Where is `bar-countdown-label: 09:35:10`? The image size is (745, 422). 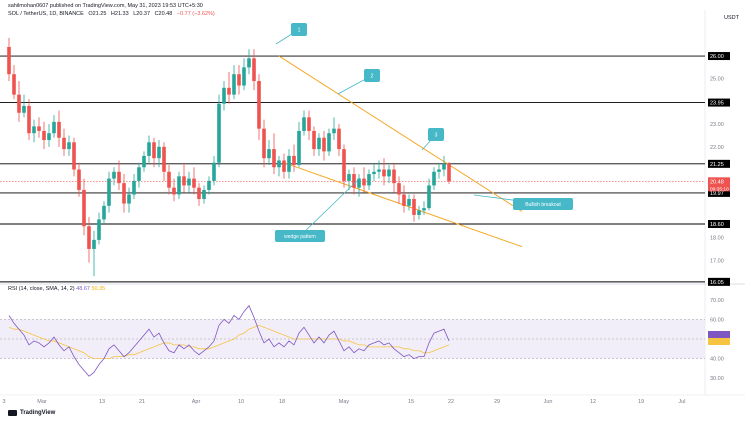
bar-countdown-label: 09:35:10 is located at coordinates (719, 189).